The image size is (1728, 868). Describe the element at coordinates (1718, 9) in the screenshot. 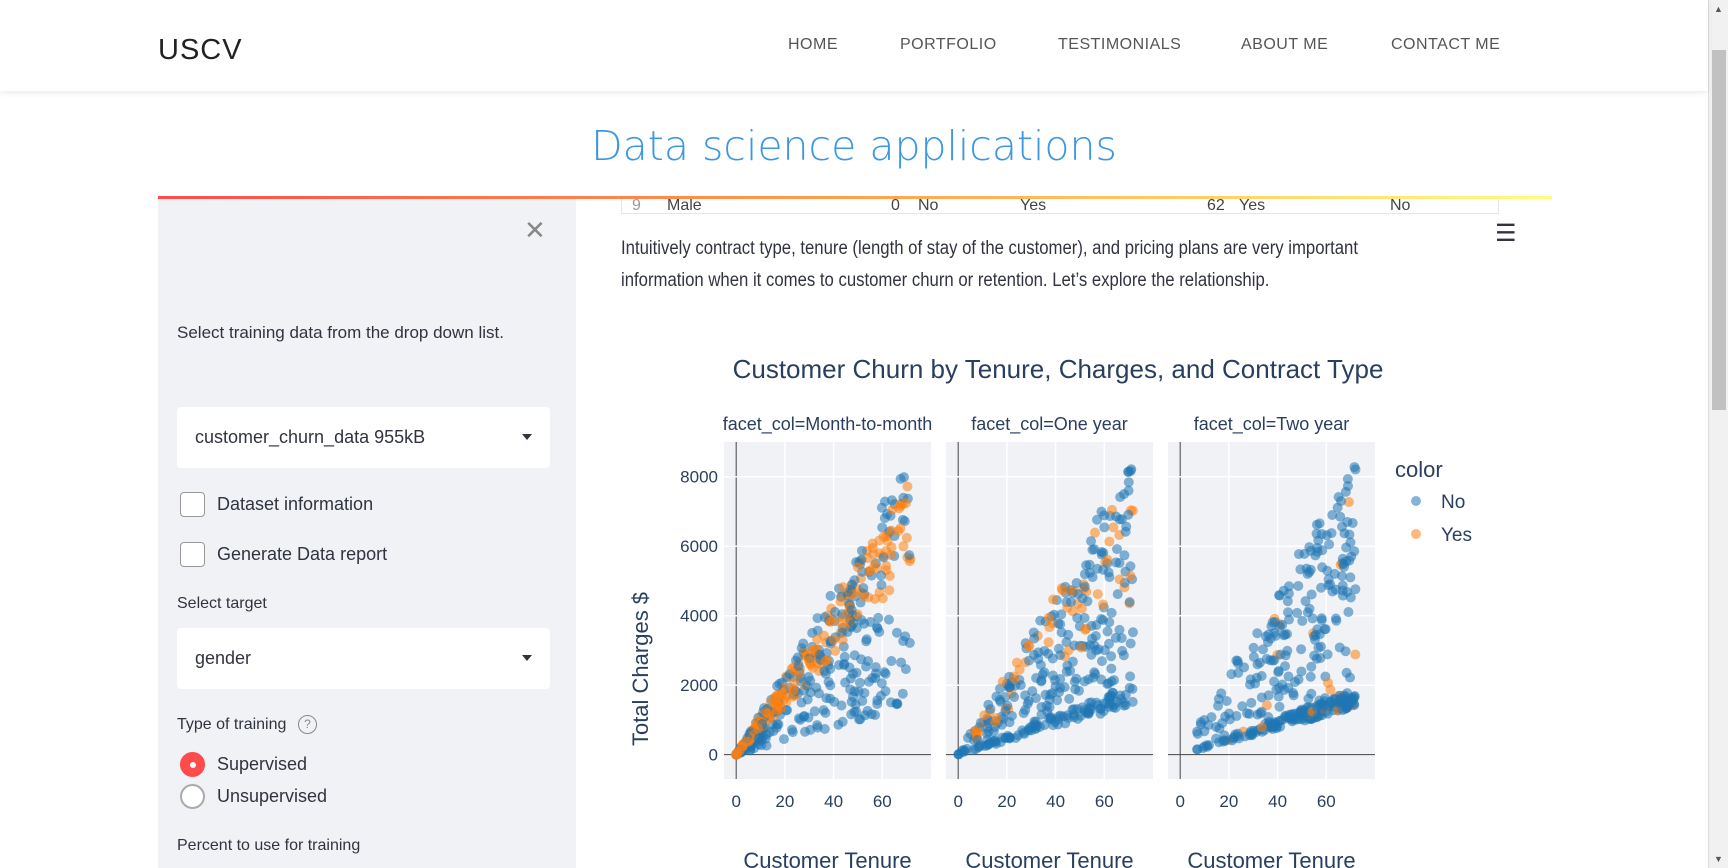

I see `scroll-up-icon: ▲` at that location.